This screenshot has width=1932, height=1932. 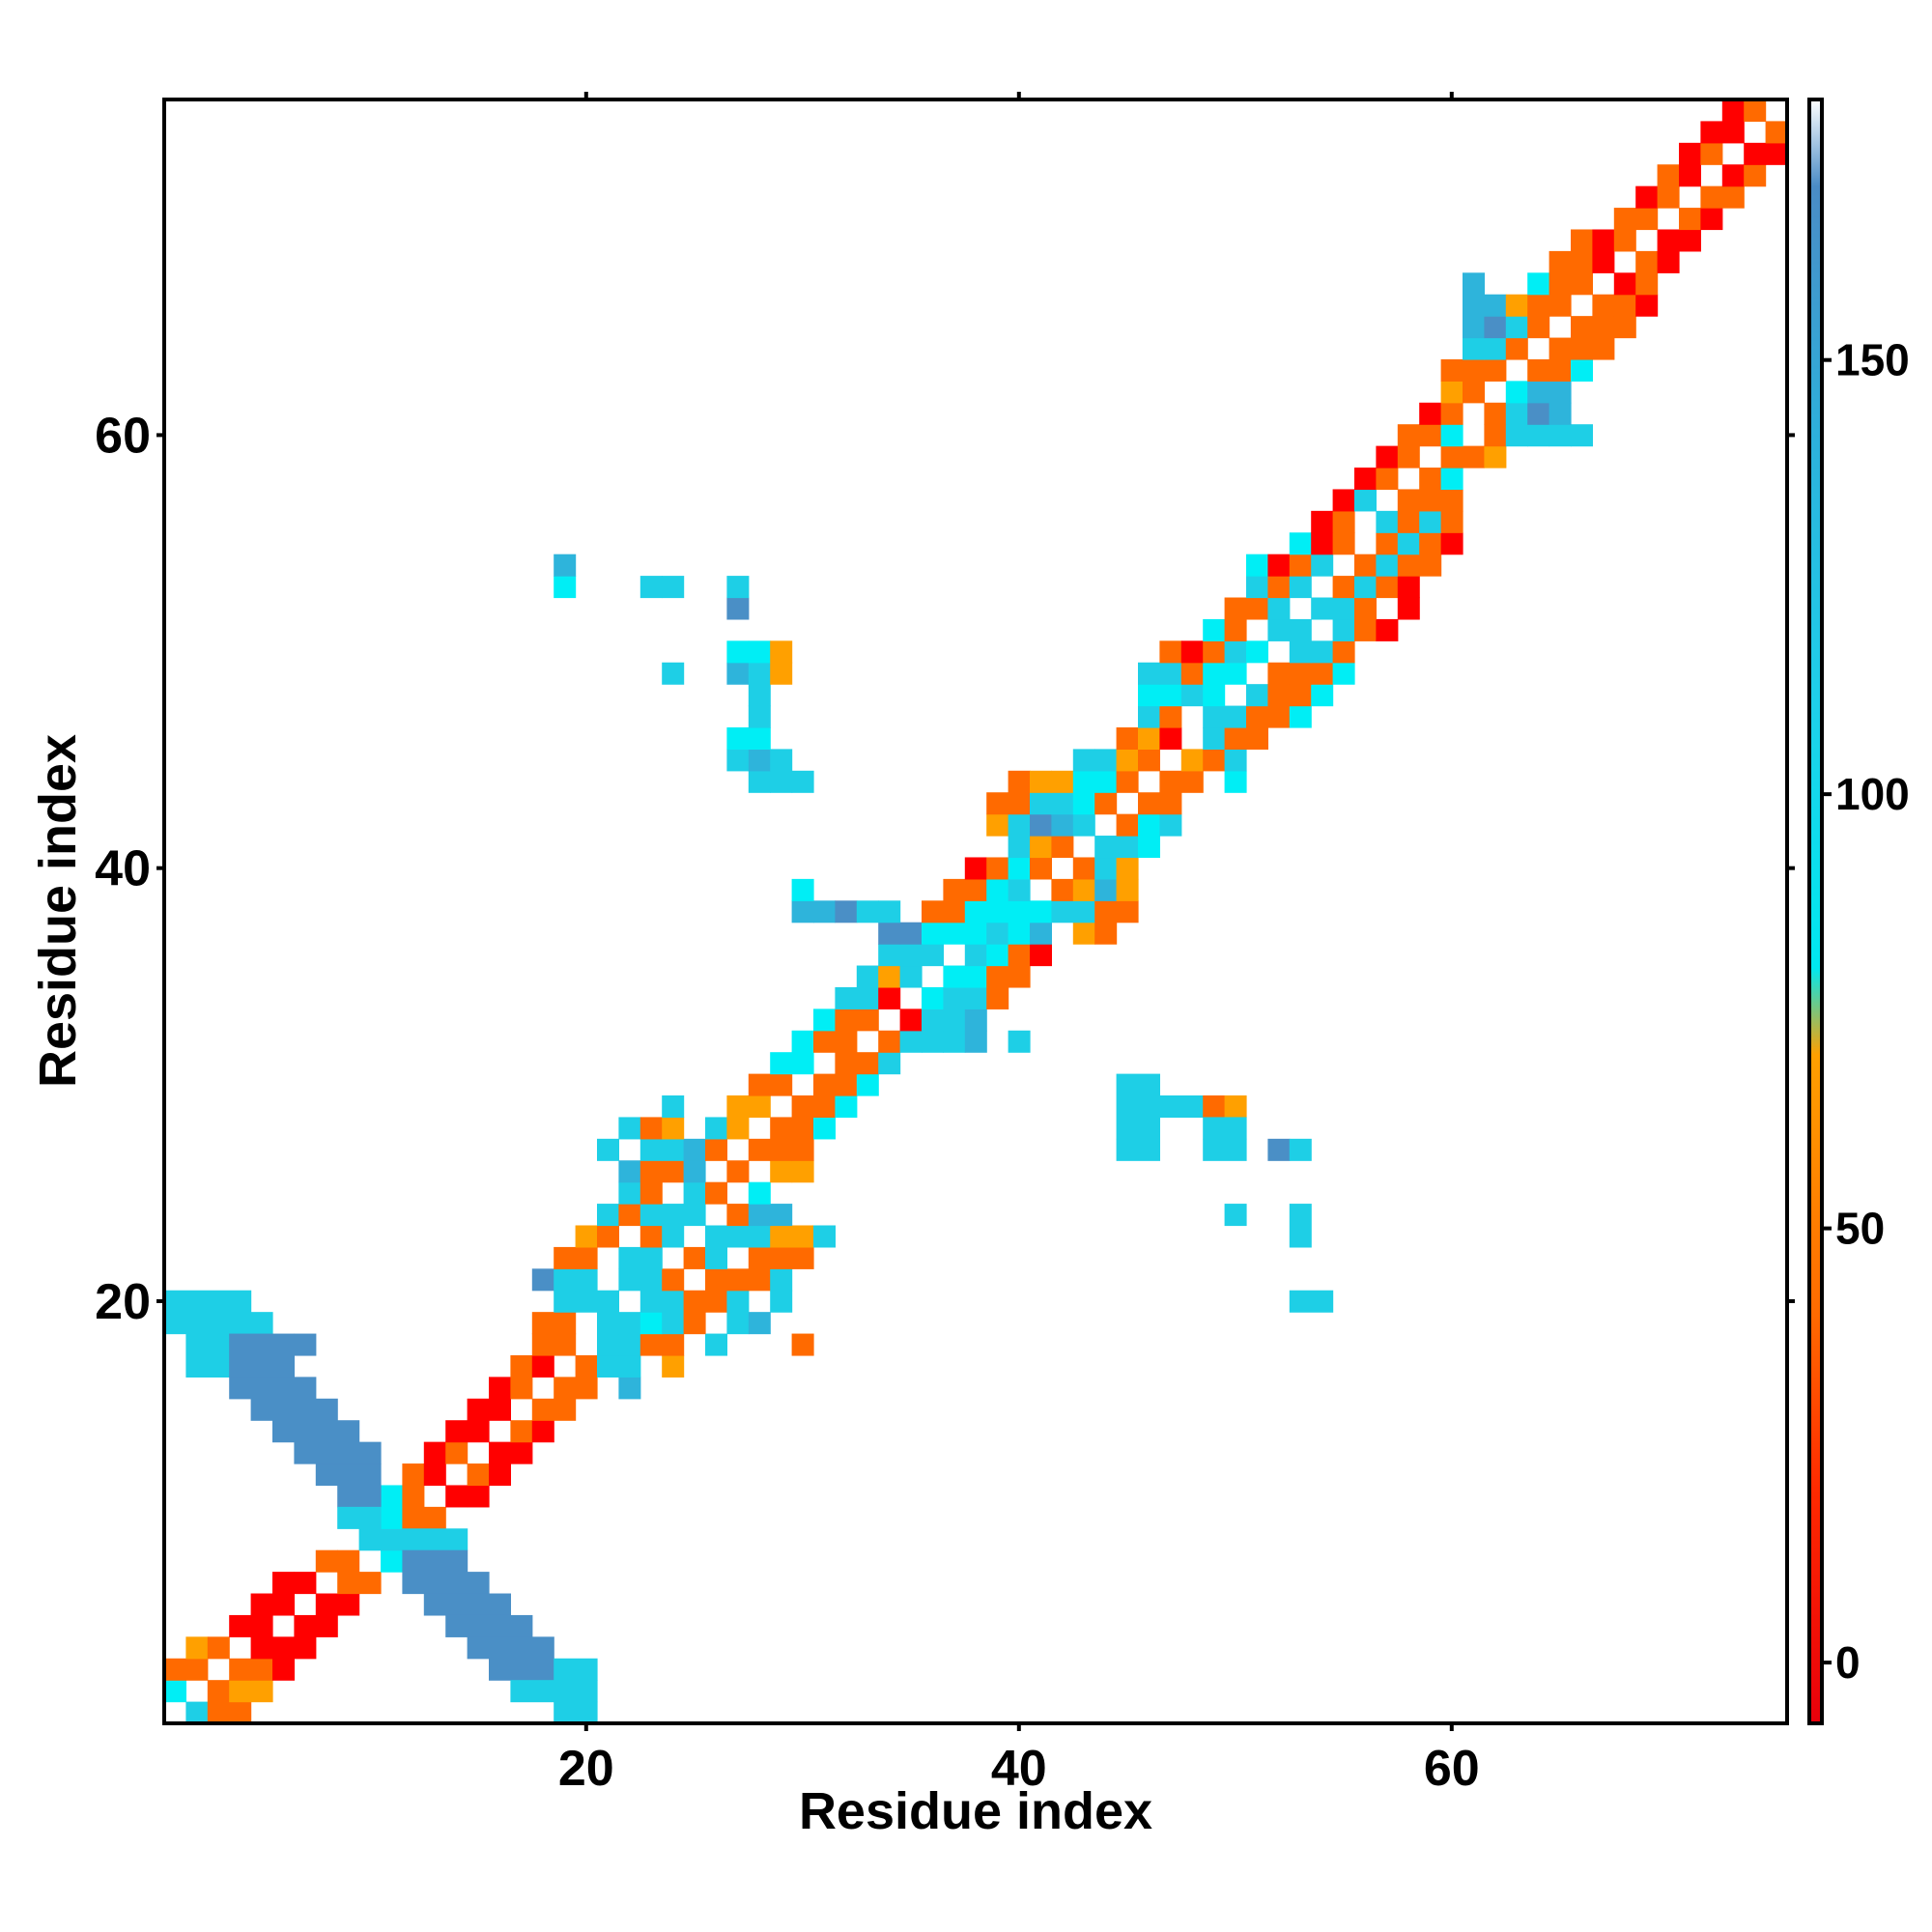 What do you see at coordinates (586, 1769) in the screenshot?
I see `x-tick-label: 20` at bounding box center [586, 1769].